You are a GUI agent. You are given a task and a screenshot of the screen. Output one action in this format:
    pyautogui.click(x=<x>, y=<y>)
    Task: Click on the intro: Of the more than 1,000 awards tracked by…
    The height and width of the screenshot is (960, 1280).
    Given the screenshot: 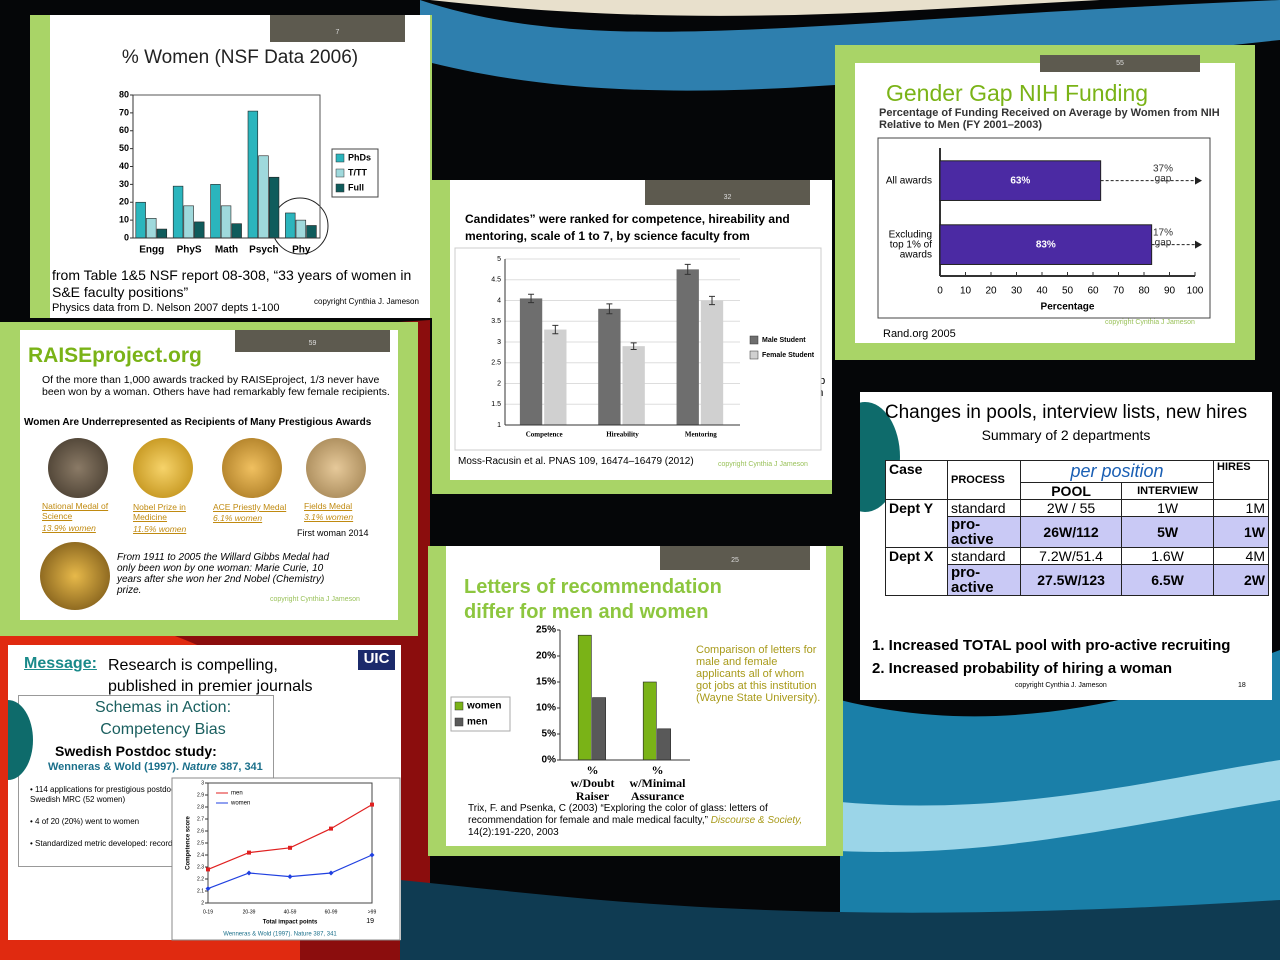 What is the action you would take?
    pyautogui.click(x=216, y=386)
    